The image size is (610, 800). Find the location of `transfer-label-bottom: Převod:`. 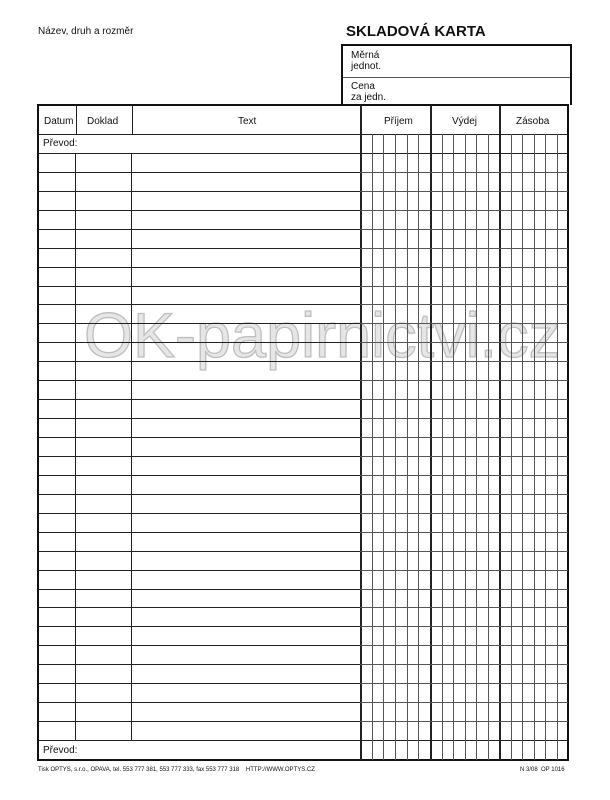

transfer-label-bottom: Převod: is located at coordinates (60, 750).